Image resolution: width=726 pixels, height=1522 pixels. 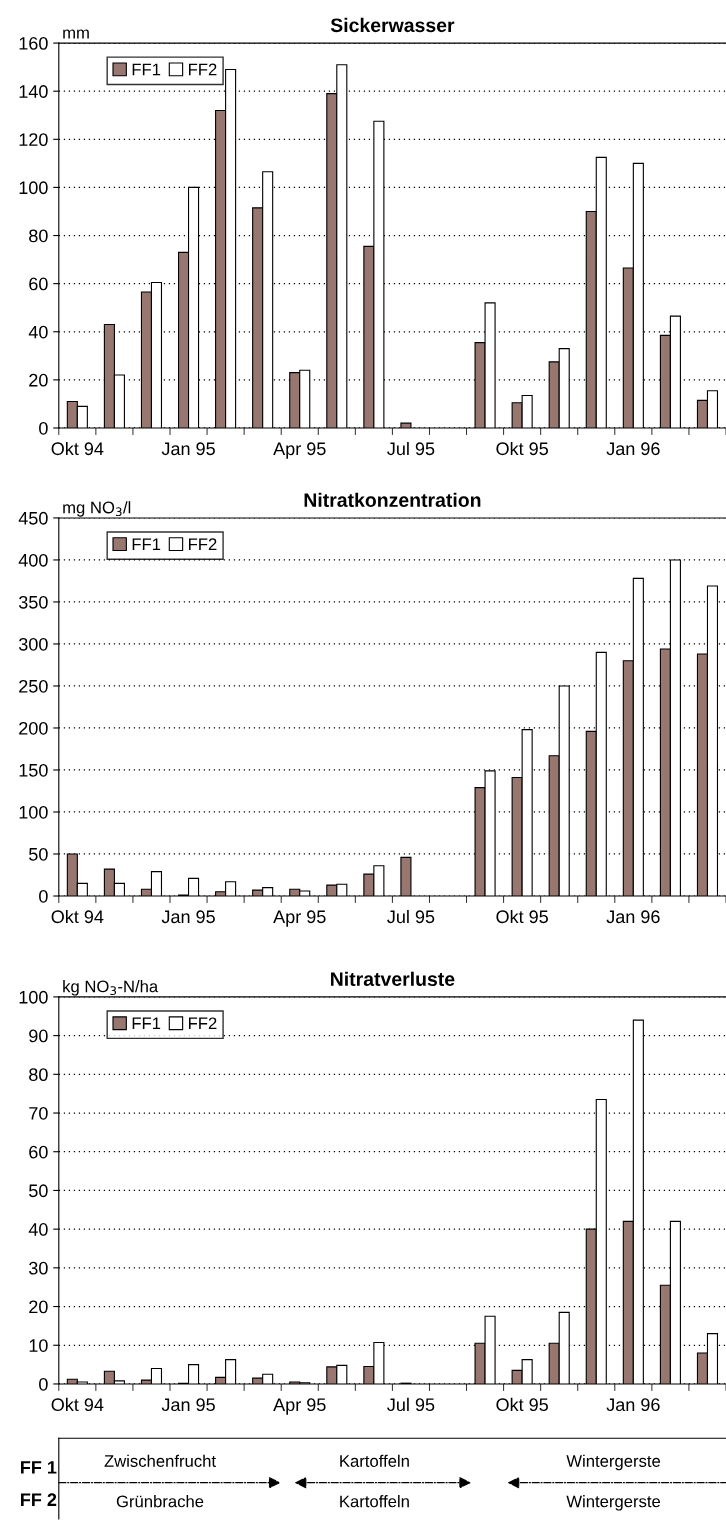 What do you see at coordinates (392, 500) in the screenshot?
I see `chart-title: Nitratkonzentration` at bounding box center [392, 500].